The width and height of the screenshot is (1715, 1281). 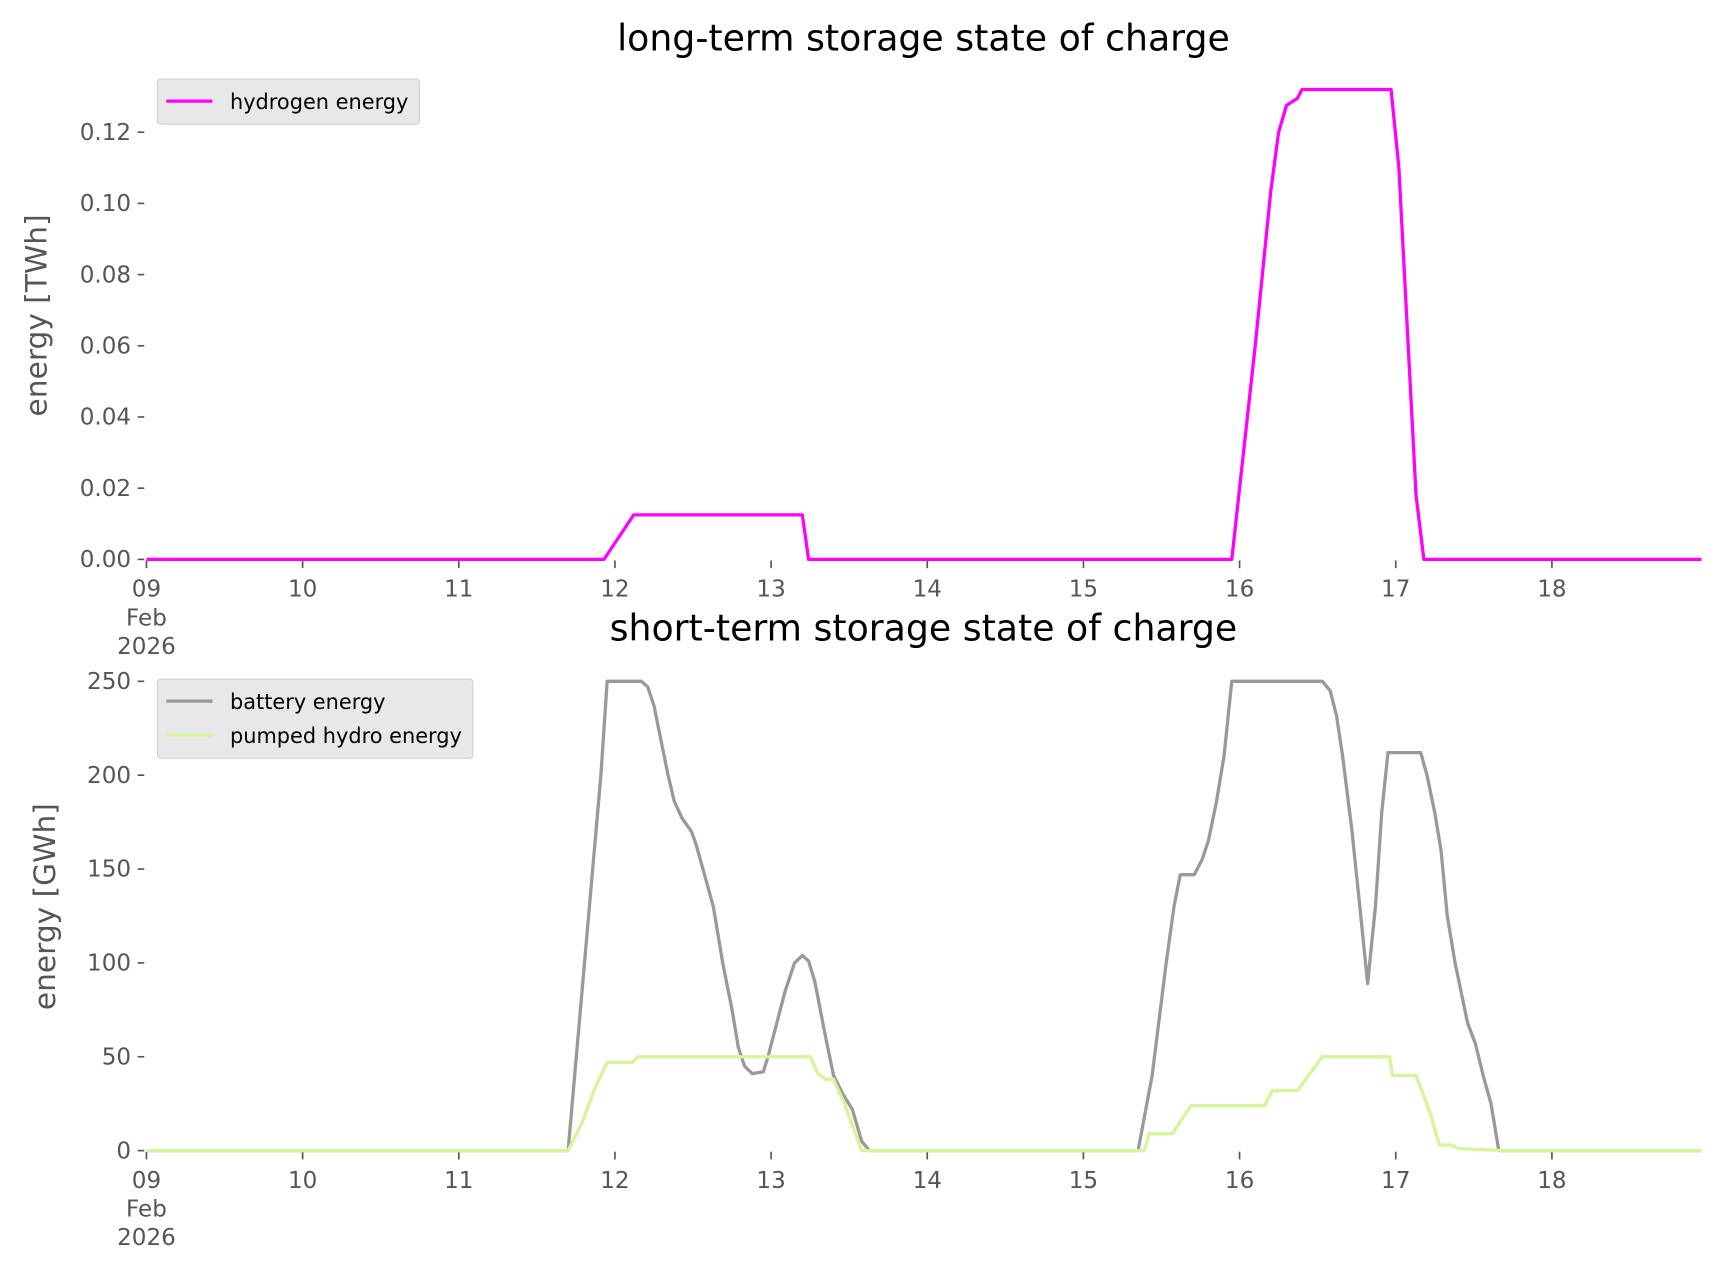 I want to click on y-tick-label: 0.04, so click(x=105, y=418).